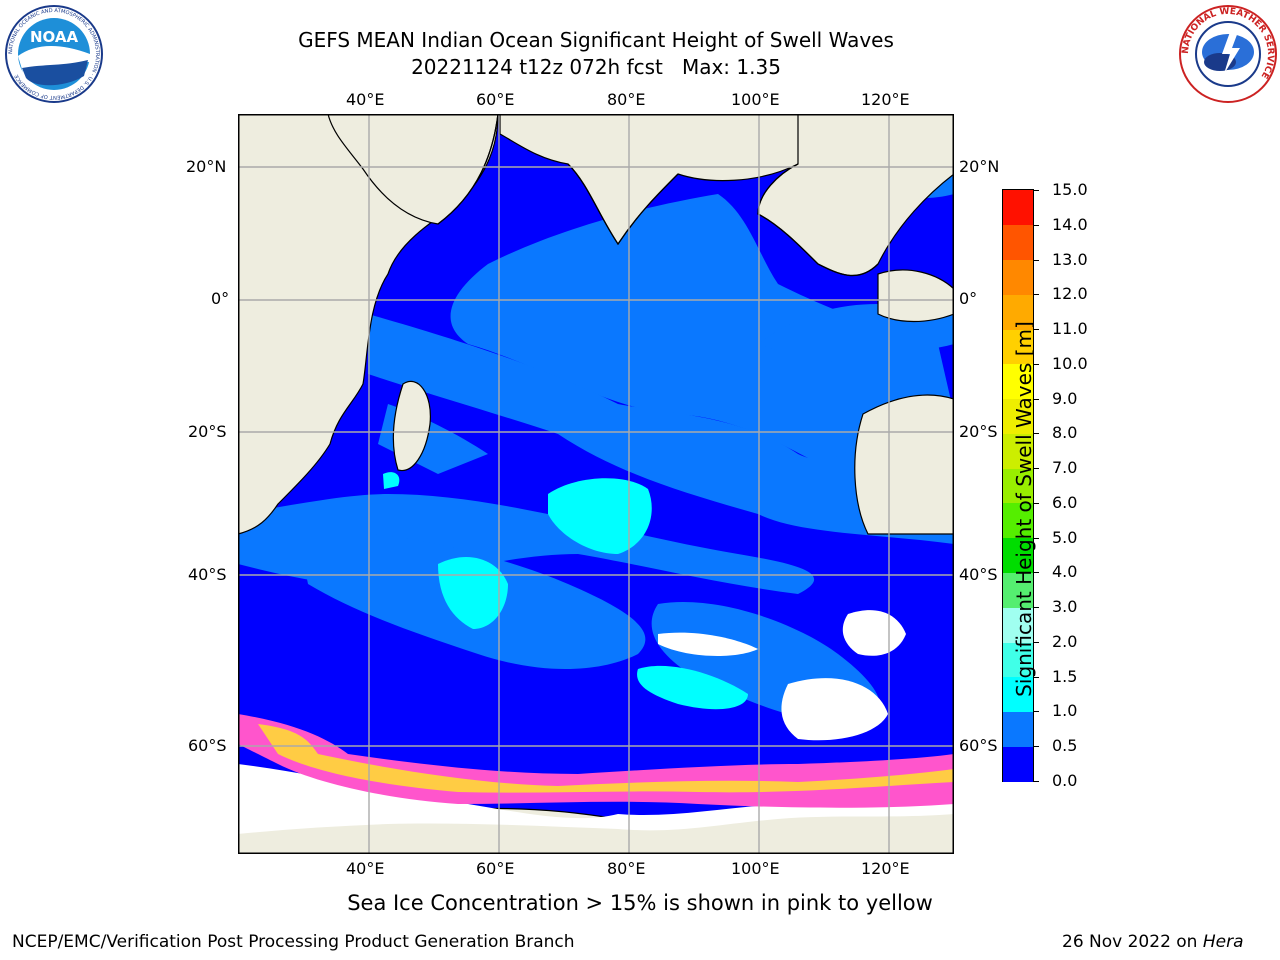  What do you see at coordinates (596, 67) in the screenshot?
I see `forecast-subtitle: 20221124 t12z 072h fcst Max: 1.35` at bounding box center [596, 67].